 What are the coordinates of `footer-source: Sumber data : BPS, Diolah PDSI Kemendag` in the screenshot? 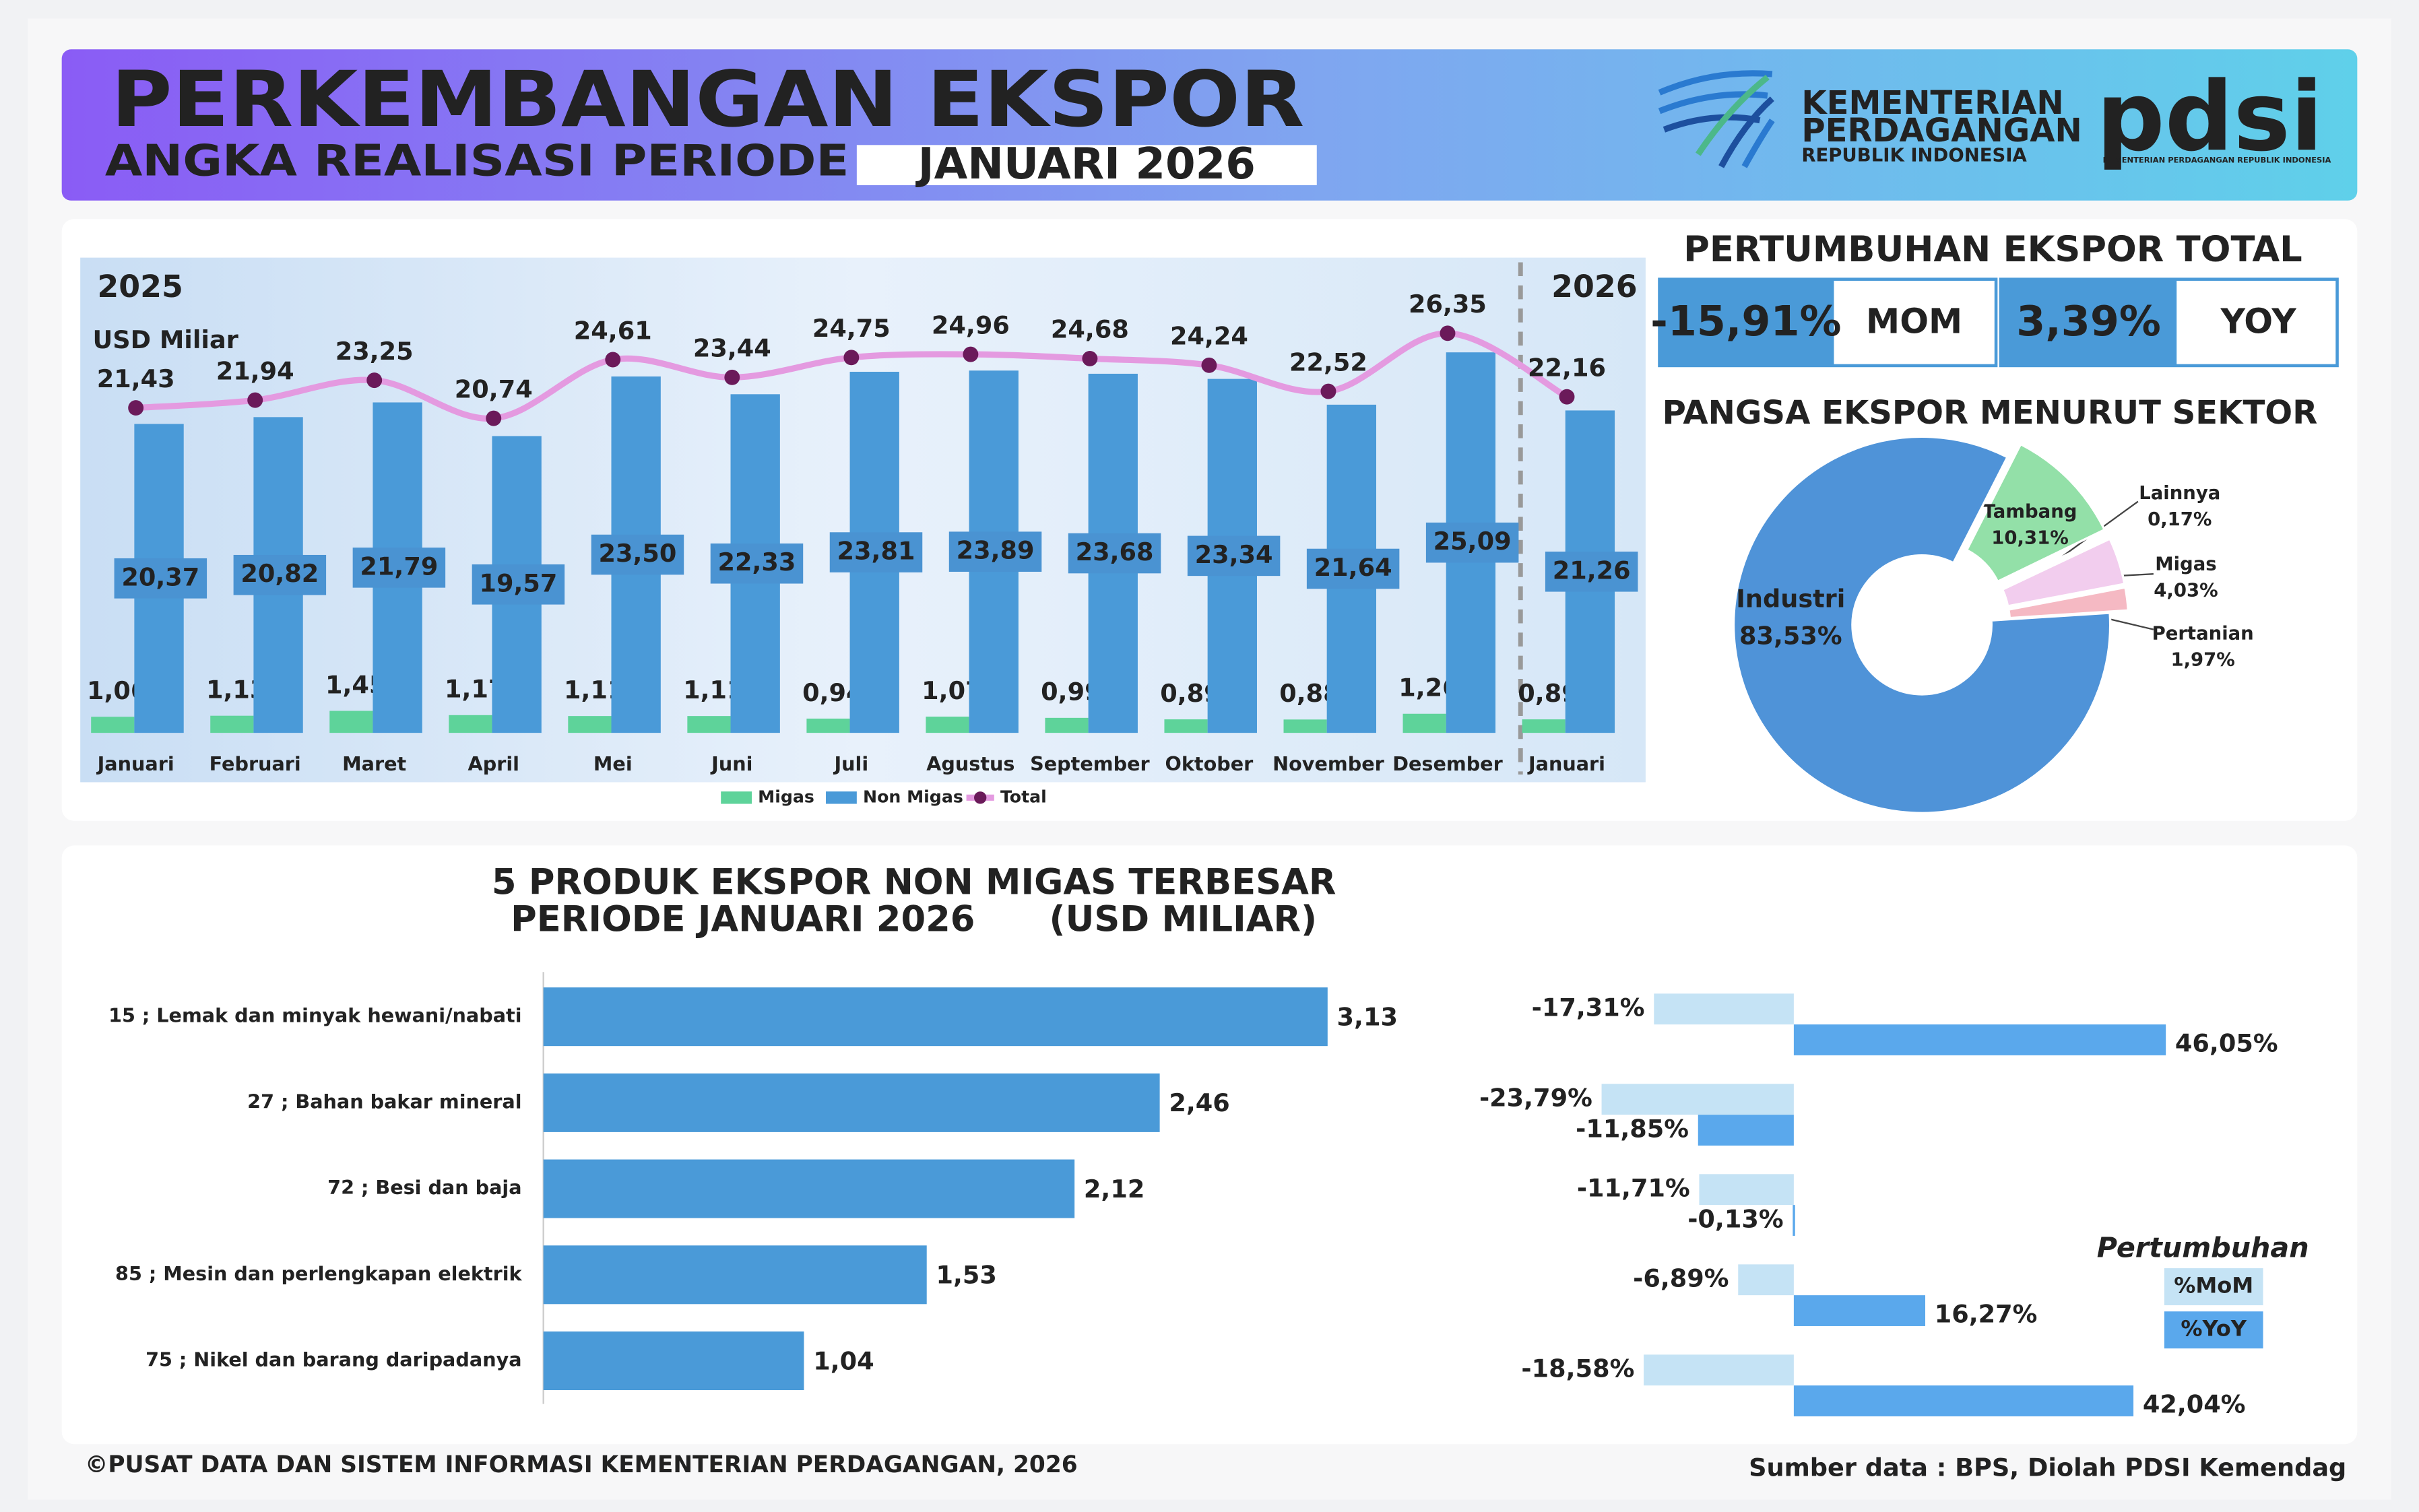 It's located at (2048, 1467).